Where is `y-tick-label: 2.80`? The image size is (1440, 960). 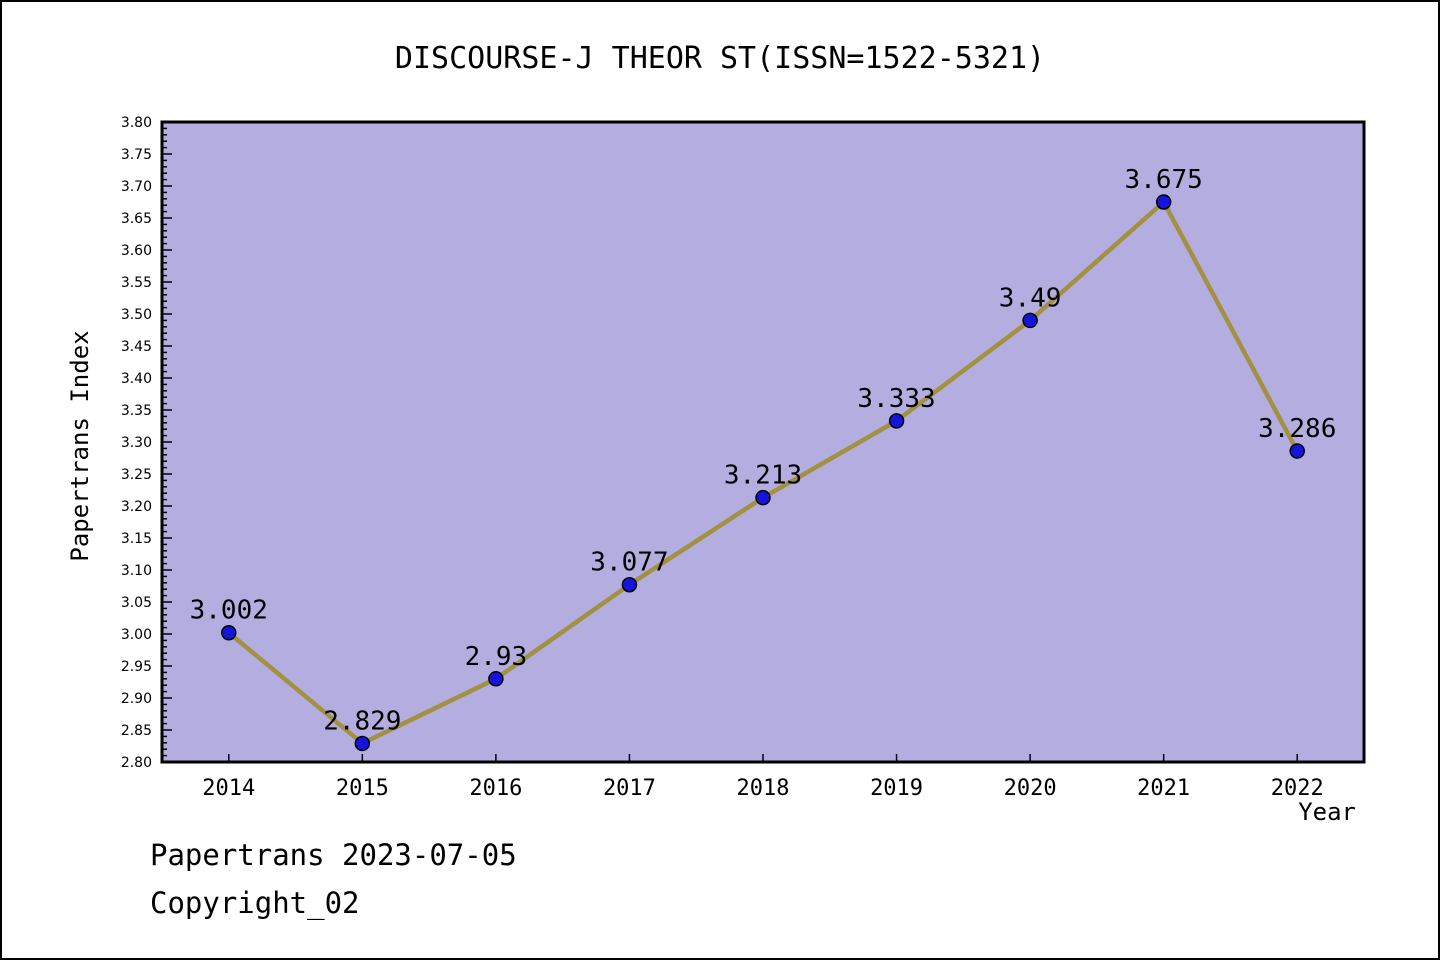 y-tick-label: 2.80 is located at coordinates (136, 763).